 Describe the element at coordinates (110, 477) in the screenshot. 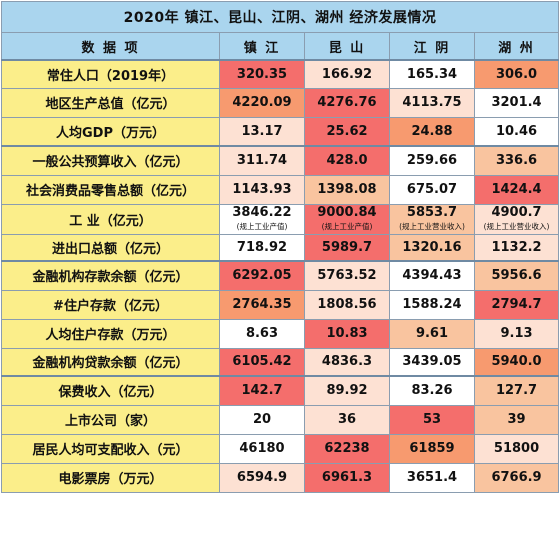

I see `row-label: 电影票房（万元）` at that location.